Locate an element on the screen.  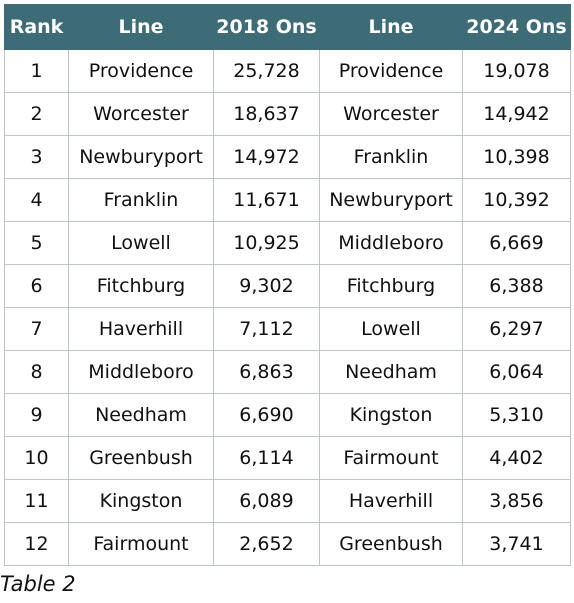
cell-ons-2018: 2,652 is located at coordinates (266, 544).